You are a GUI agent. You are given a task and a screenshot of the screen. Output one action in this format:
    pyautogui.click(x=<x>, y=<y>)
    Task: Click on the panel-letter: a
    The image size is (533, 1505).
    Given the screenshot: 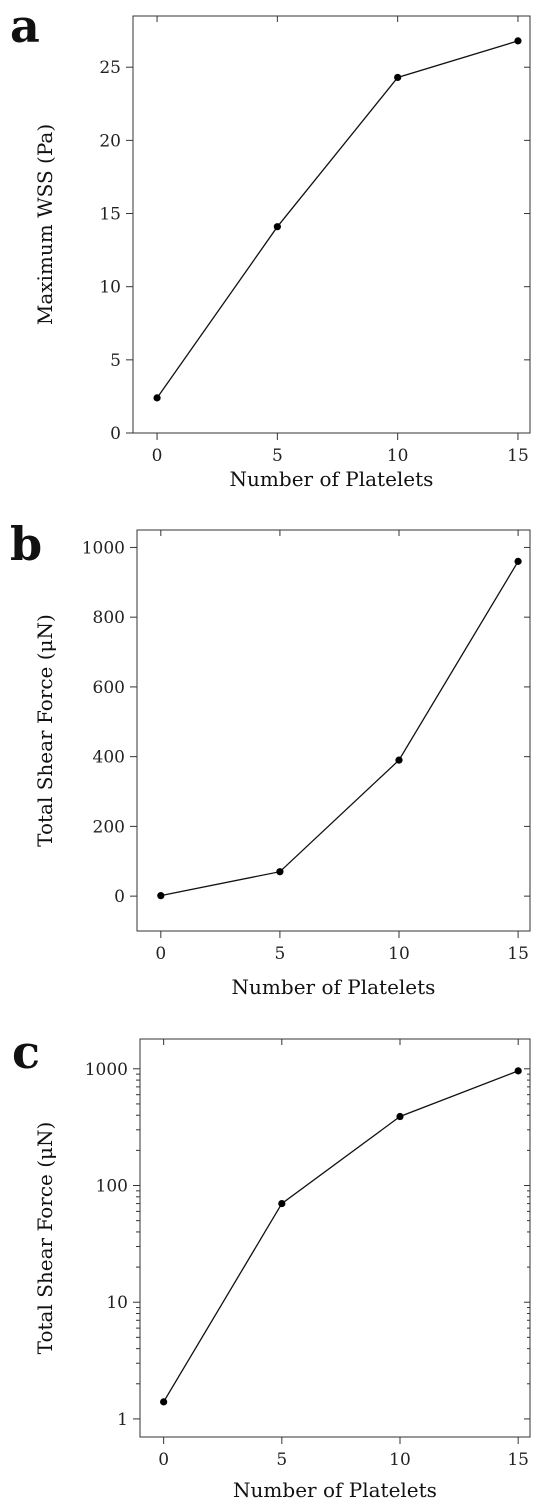 What is the action you would take?
    pyautogui.click(x=25, y=26)
    